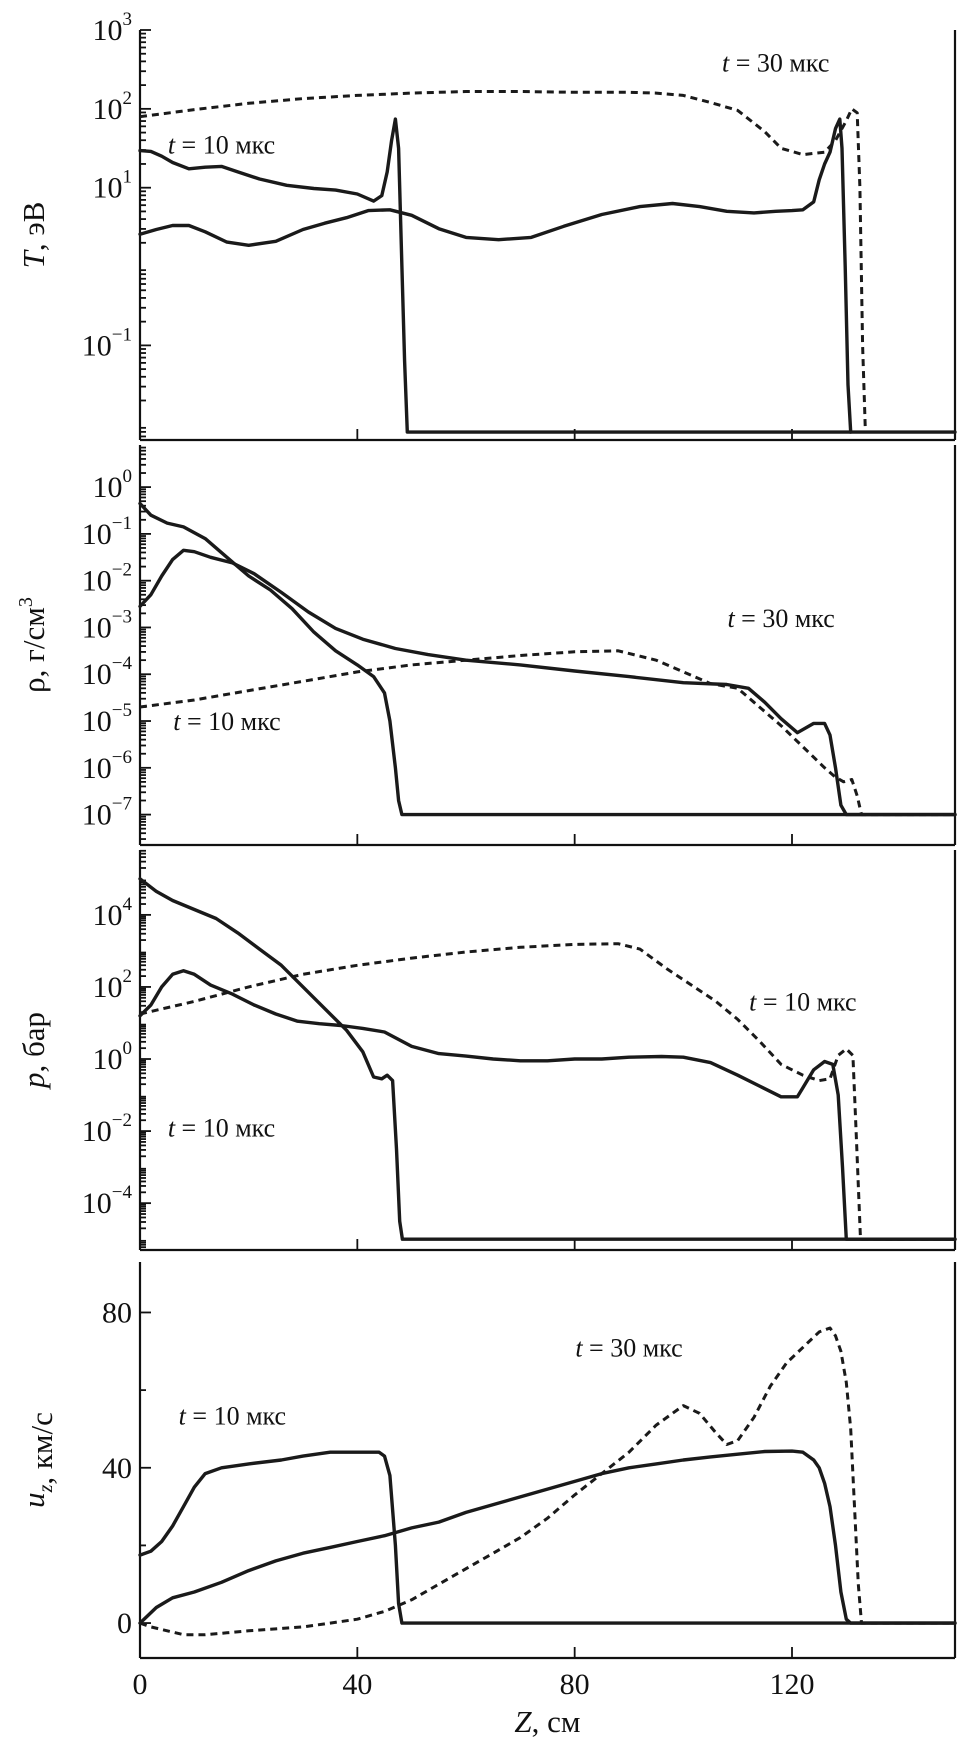  Describe the element at coordinates (107, 766) in the screenshot. I see `y-tick-label: 10⁻⁶` at that location.